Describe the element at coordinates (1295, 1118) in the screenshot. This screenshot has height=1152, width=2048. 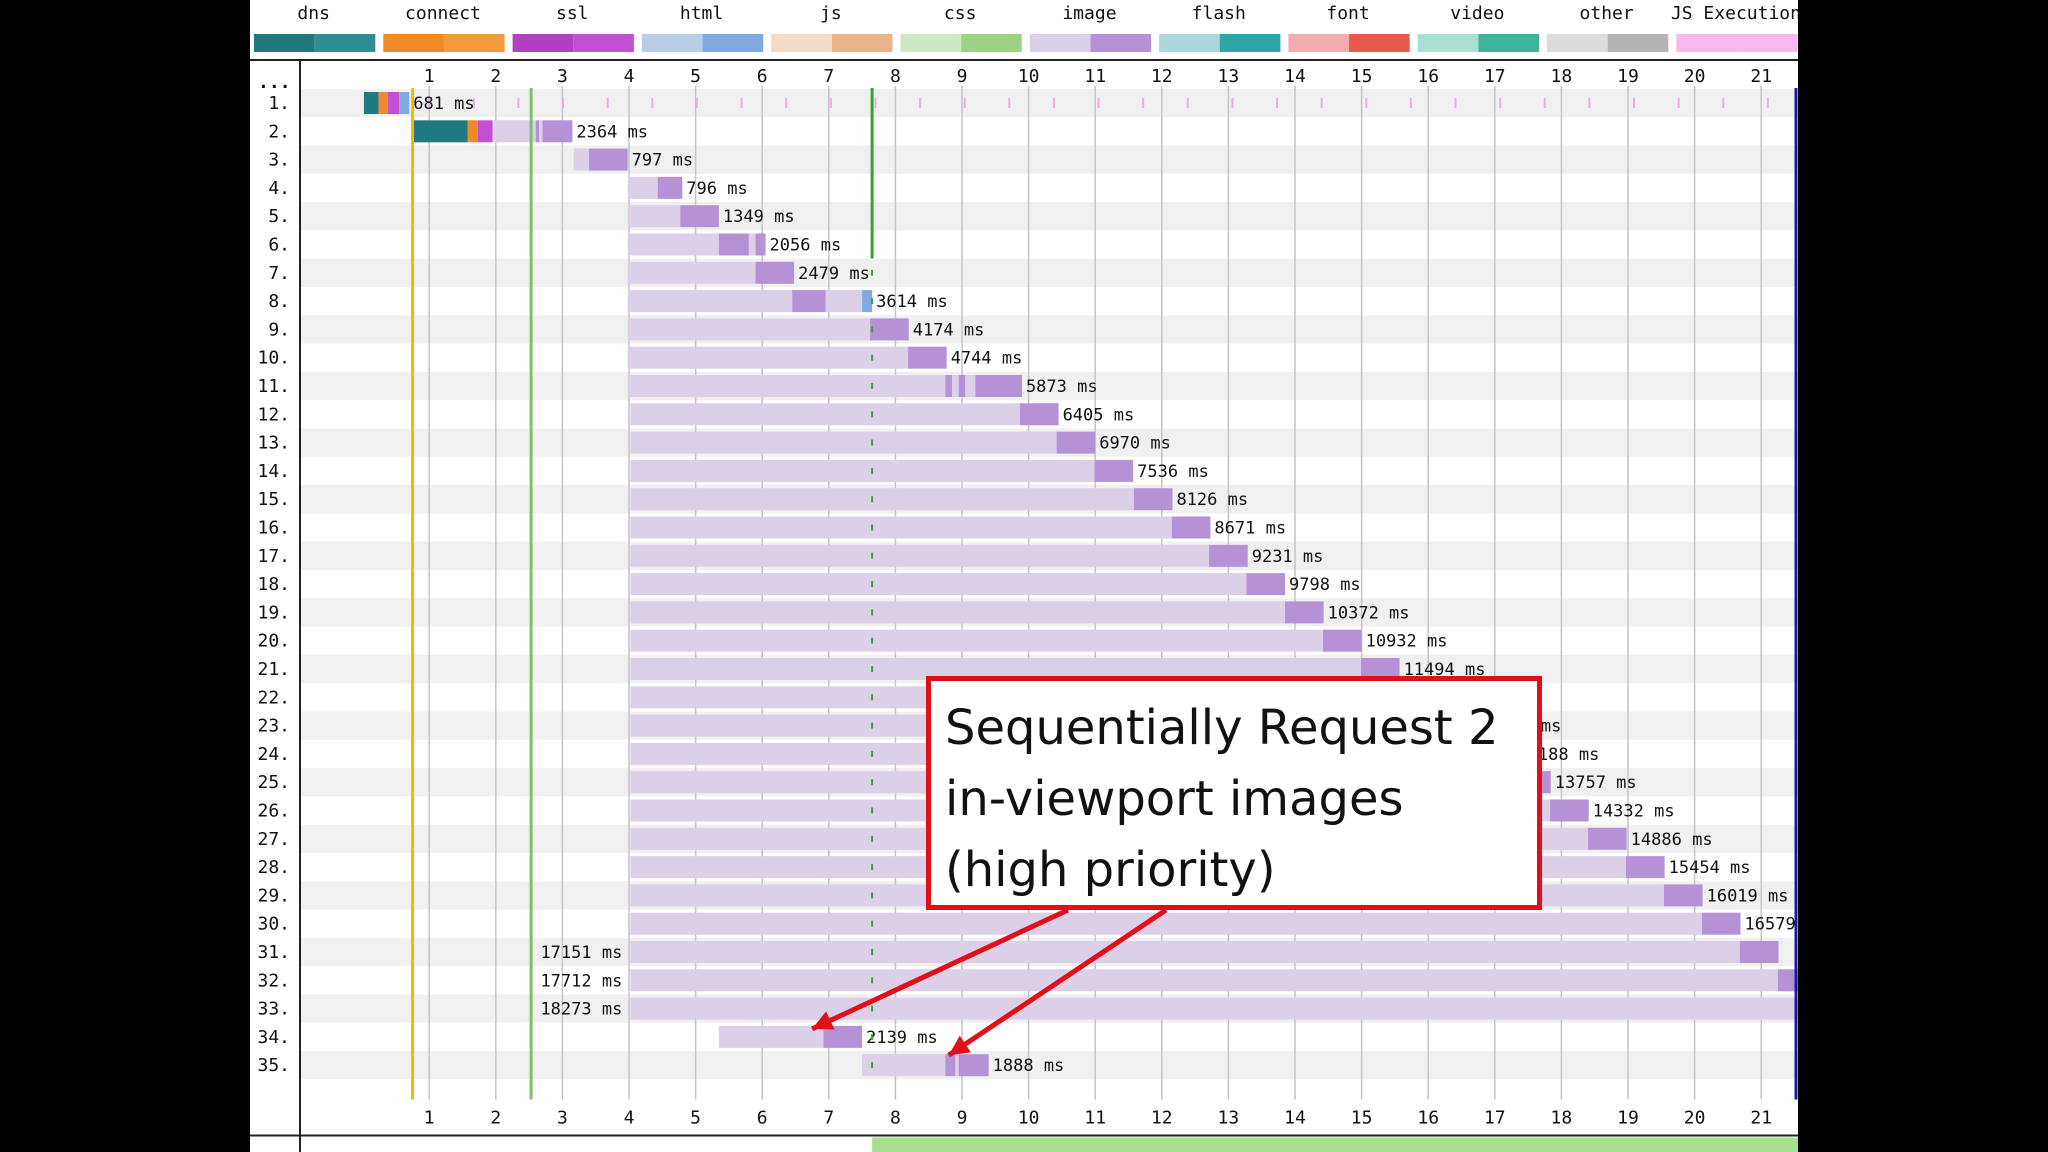
I see `x-tick-bottom-14: 14` at that location.